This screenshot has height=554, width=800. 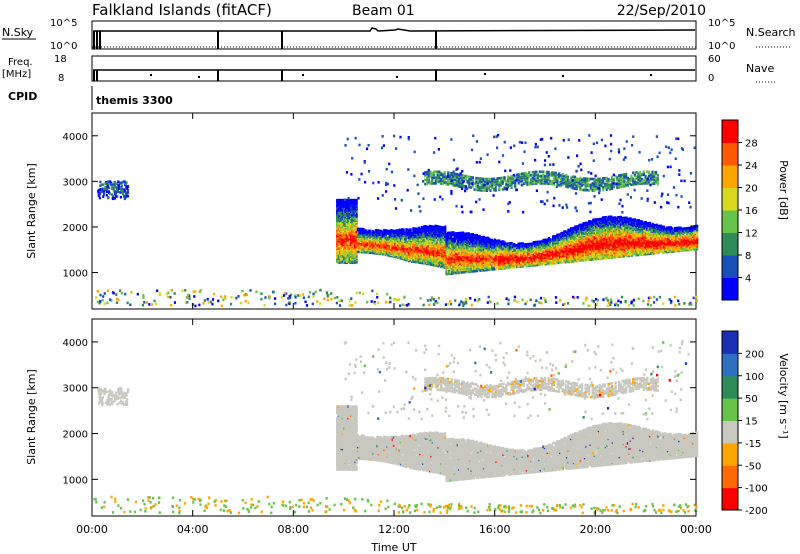 What do you see at coordinates (20, 62) in the screenshot?
I see `freq-label: Freq.` at bounding box center [20, 62].